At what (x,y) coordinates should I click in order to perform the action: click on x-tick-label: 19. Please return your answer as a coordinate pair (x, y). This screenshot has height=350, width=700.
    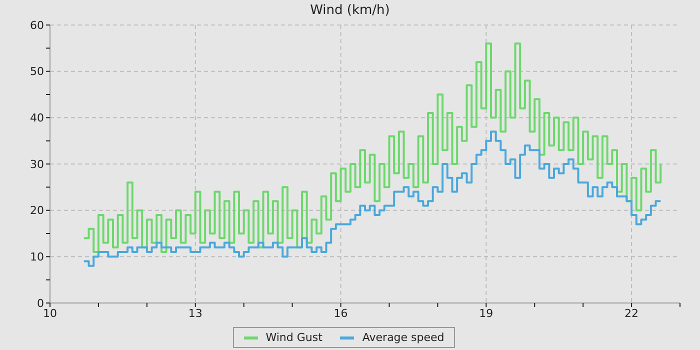
    Looking at the image, I should click on (486, 313).